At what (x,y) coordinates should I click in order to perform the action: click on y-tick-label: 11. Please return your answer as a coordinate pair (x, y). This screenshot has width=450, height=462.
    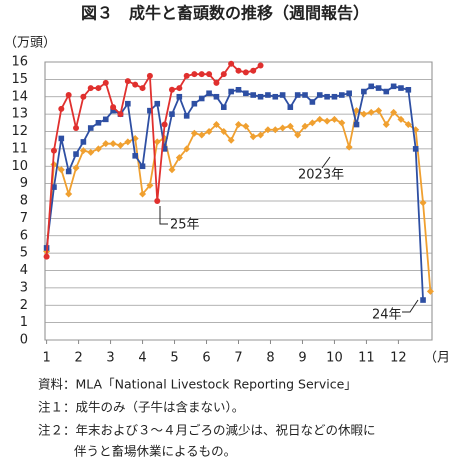
    Looking at the image, I should click on (19, 148).